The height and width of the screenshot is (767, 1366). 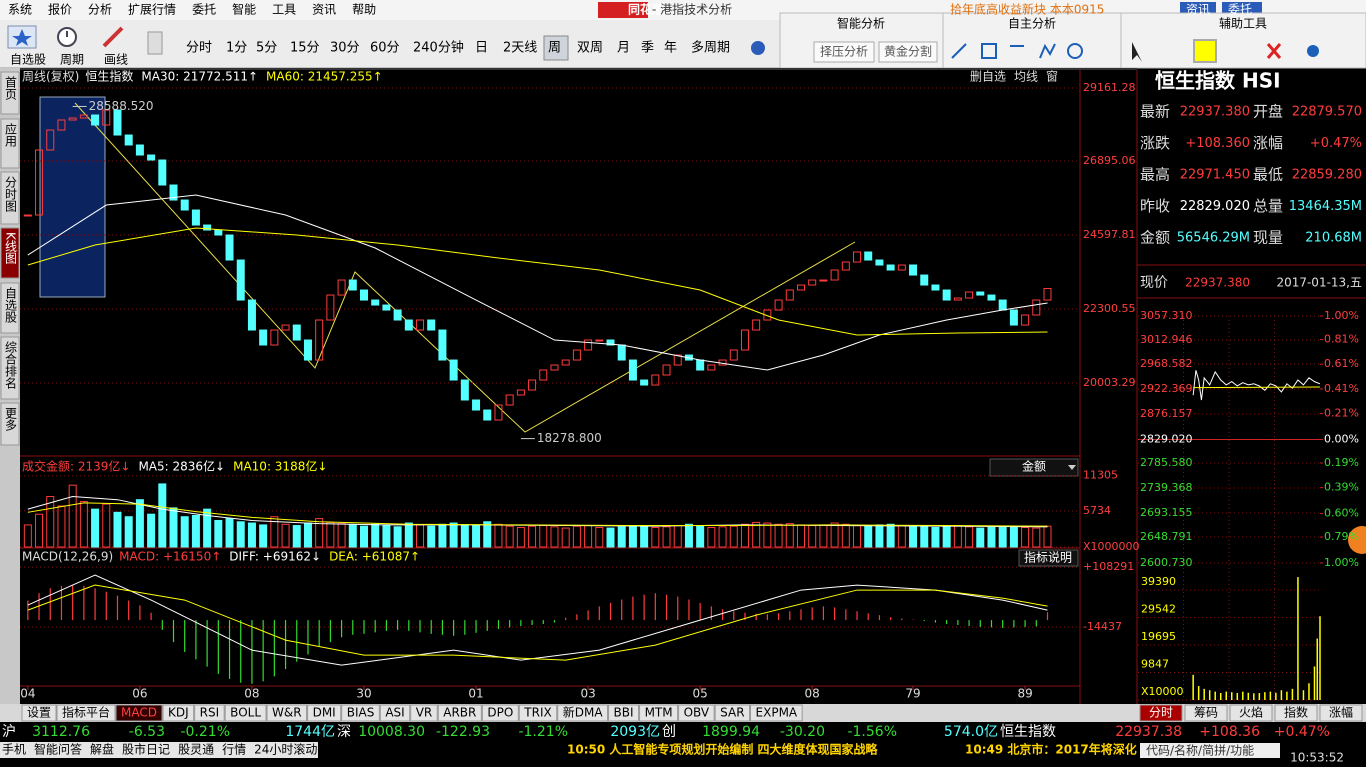 What do you see at coordinates (199, 48) in the screenshot?
I see `period-button: 分时` at bounding box center [199, 48].